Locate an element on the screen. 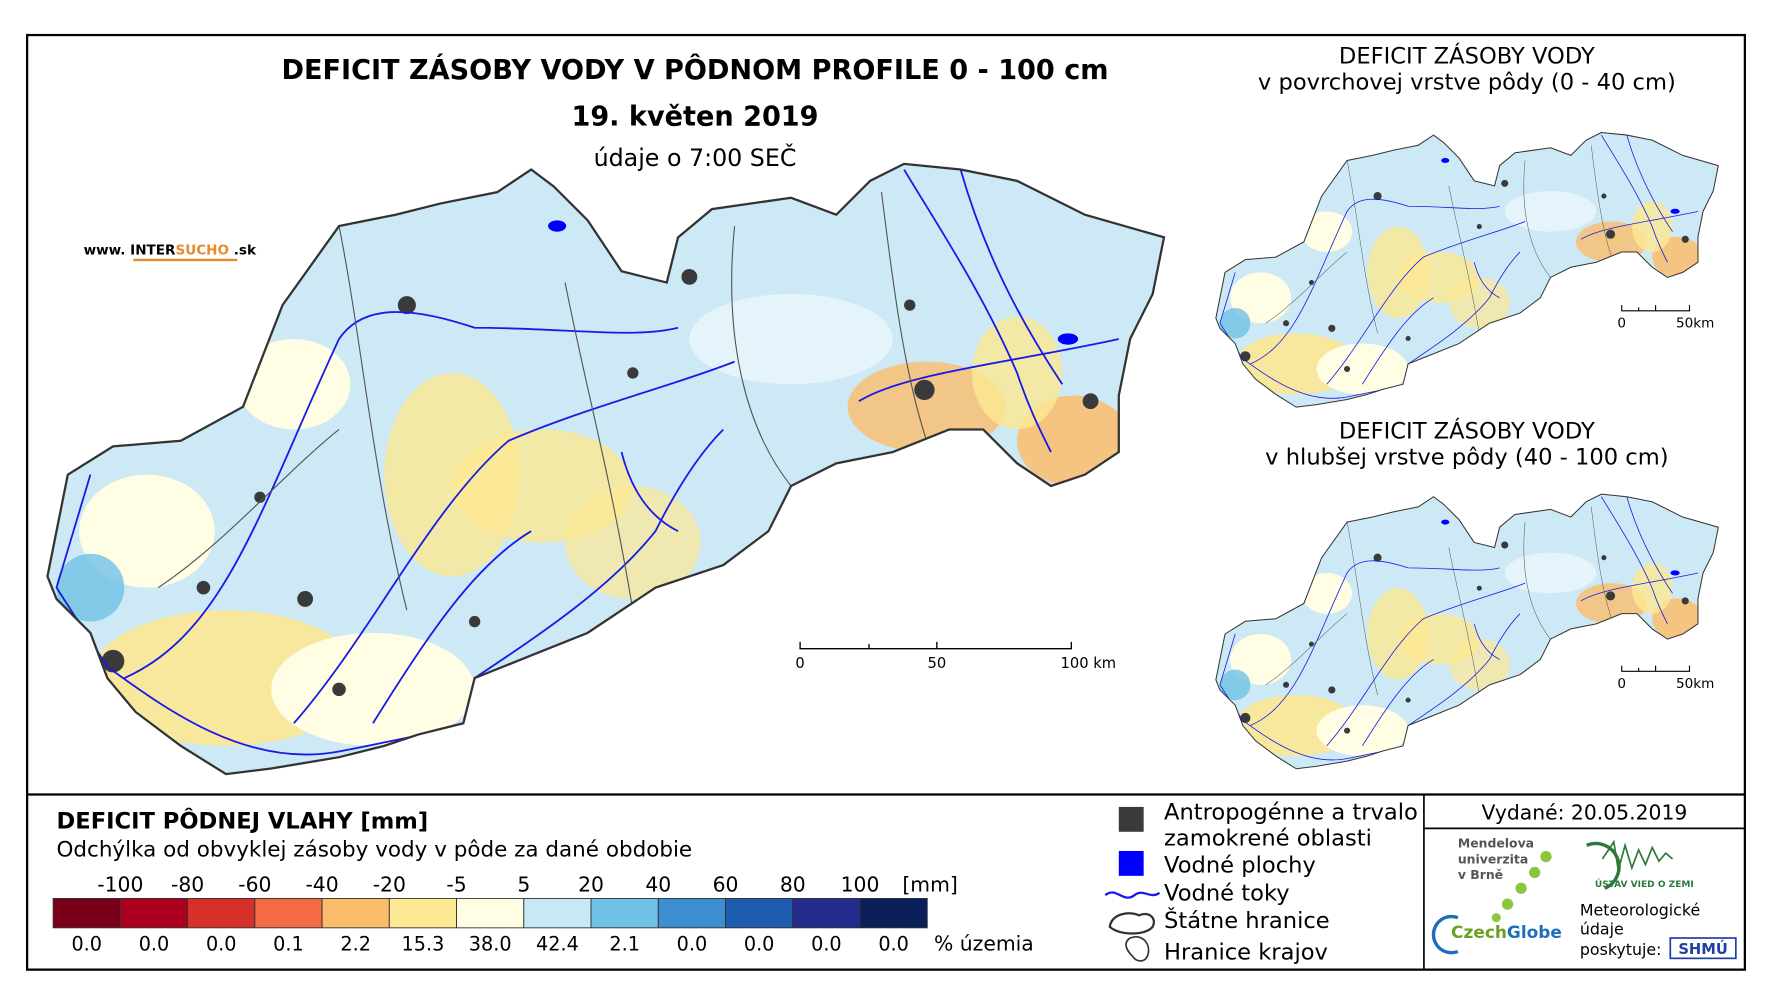 The image size is (1772, 1003). ustav-logo-wave is located at coordinates (1637, 855).